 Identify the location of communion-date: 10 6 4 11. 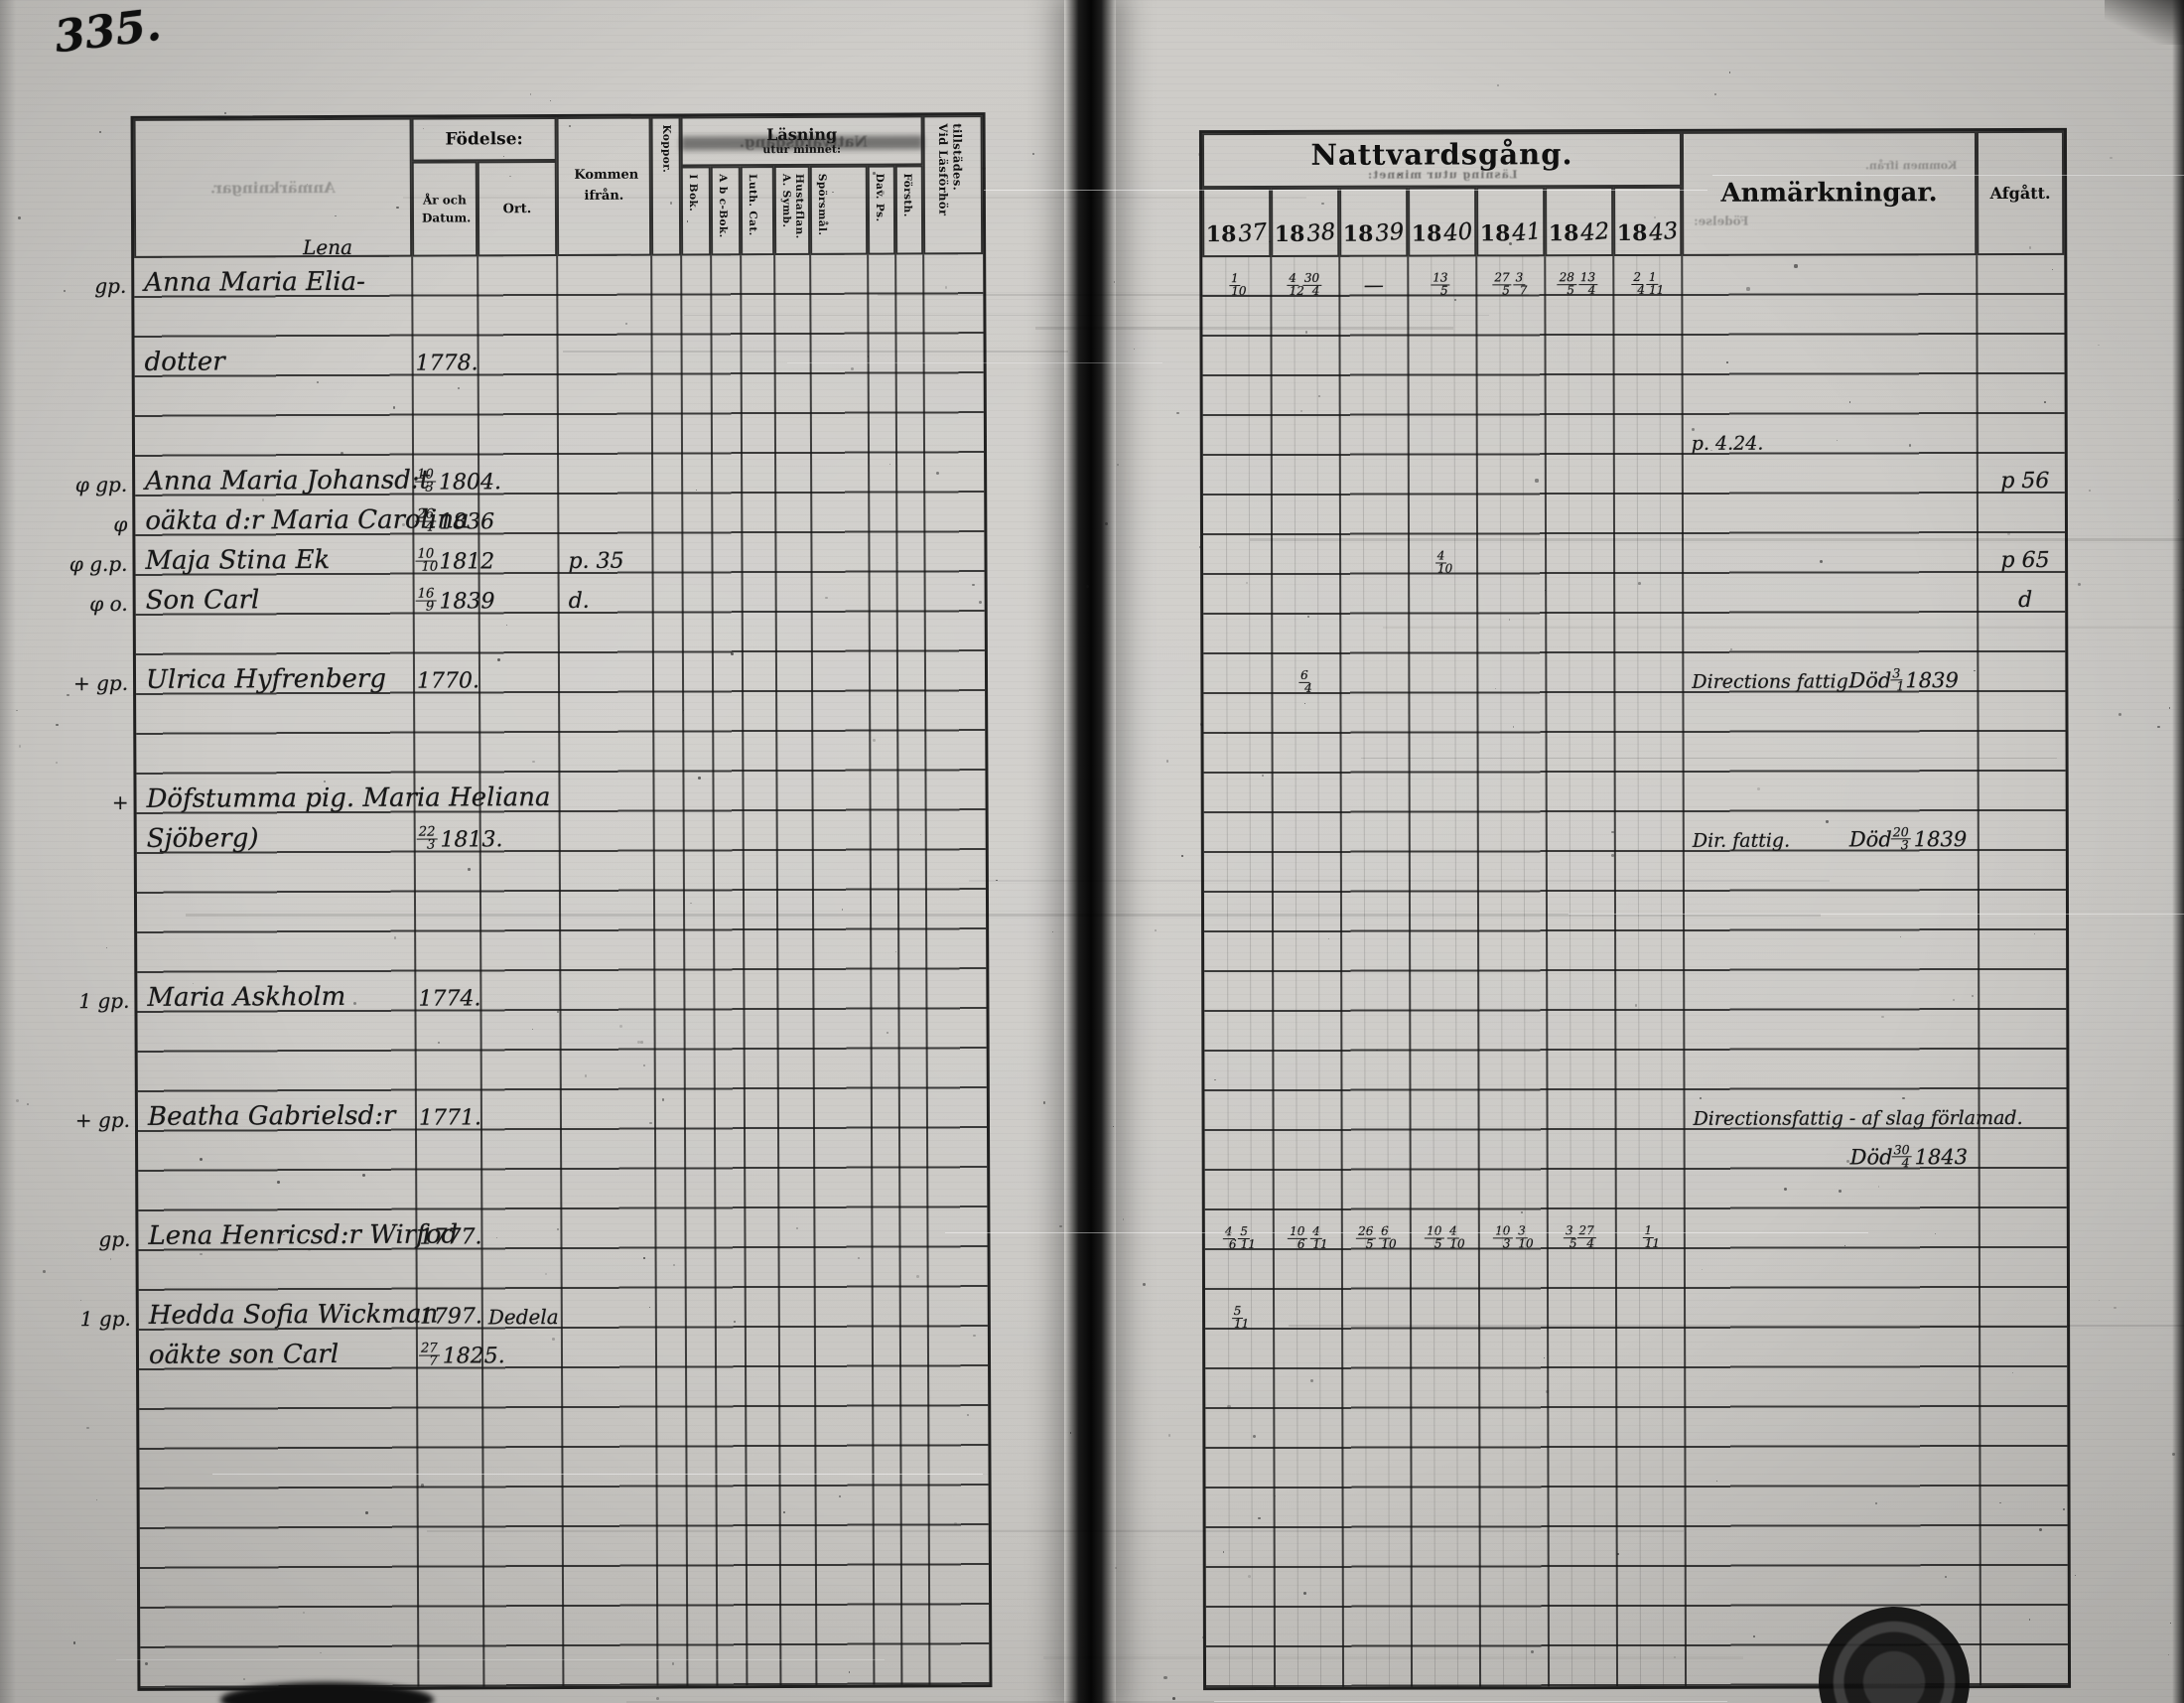
(1308, 1238).